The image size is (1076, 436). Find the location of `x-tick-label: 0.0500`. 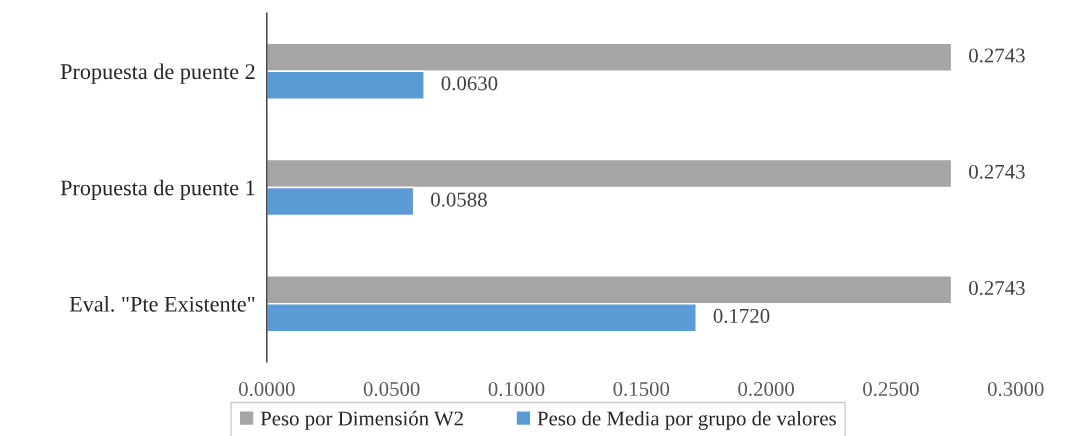

x-tick-label: 0.0500 is located at coordinates (391, 389).